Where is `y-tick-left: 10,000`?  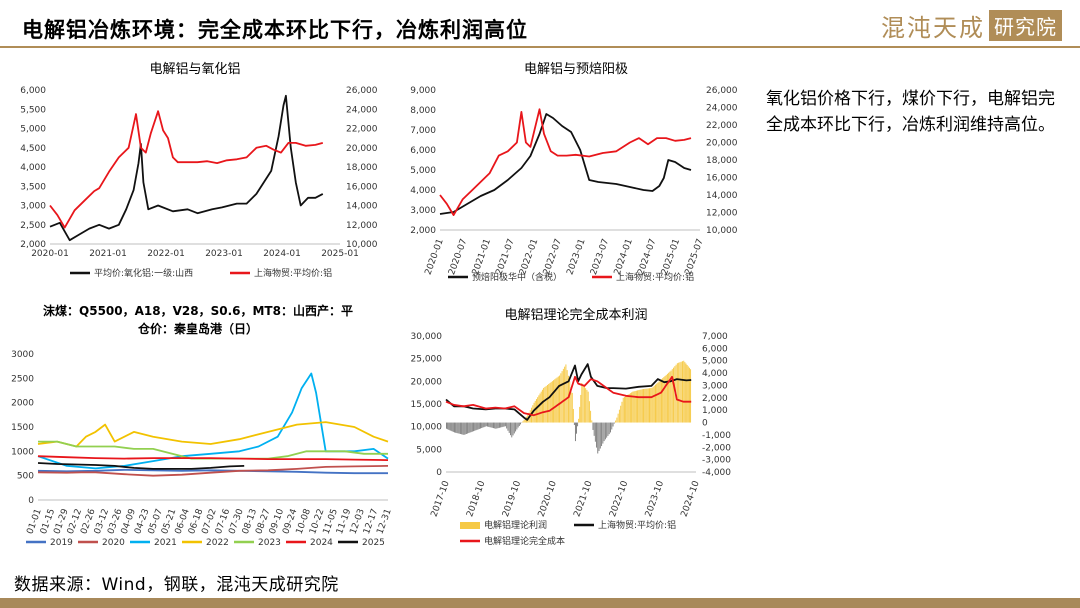 y-tick-left: 10,000 is located at coordinates (427, 428).